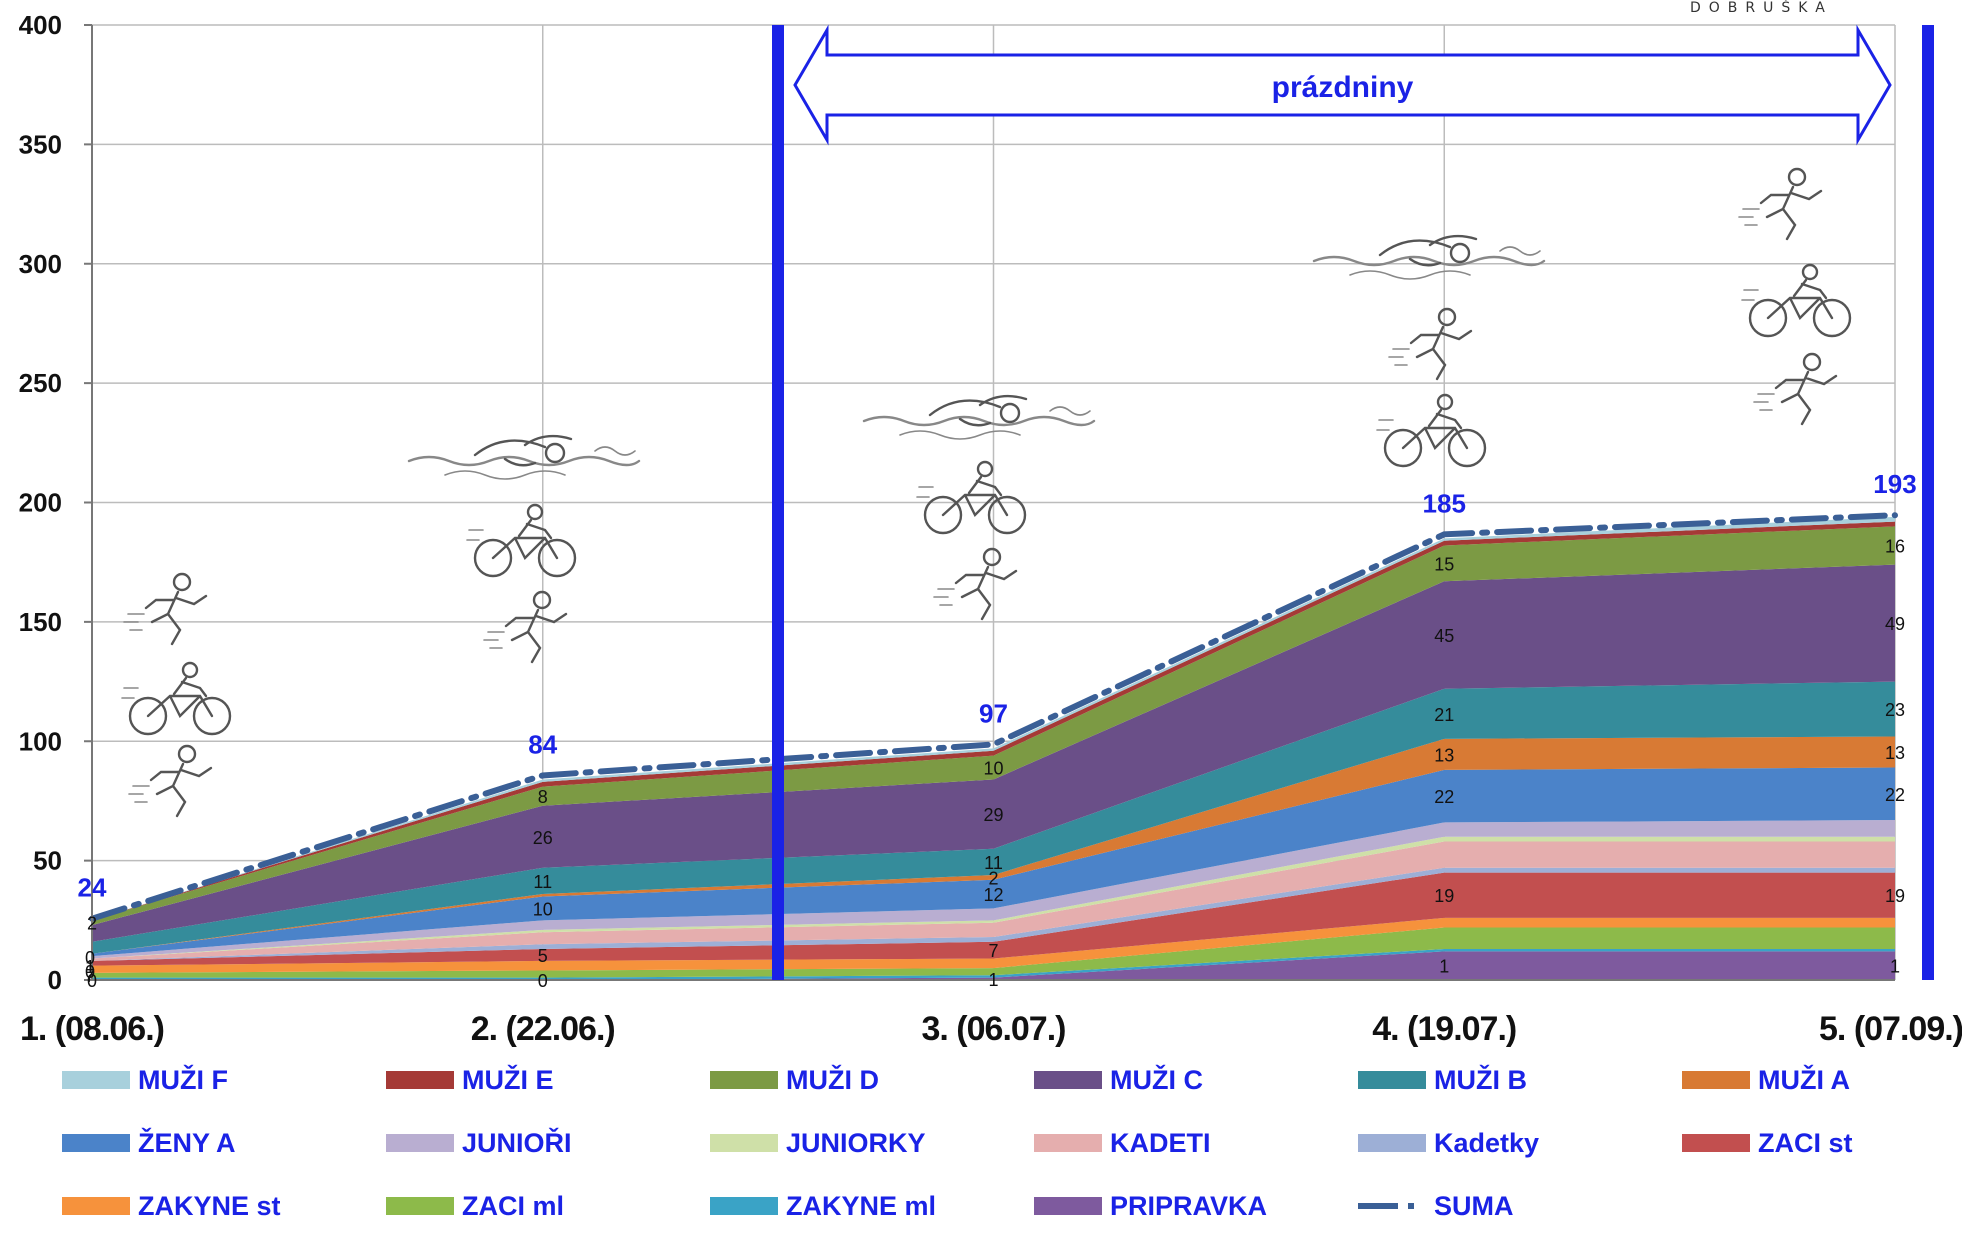 The image size is (1962, 1237). Describe the element at coordinates (209, 1205) in the screenshot. I see `legend-label: ZAKYNE st` at that location.